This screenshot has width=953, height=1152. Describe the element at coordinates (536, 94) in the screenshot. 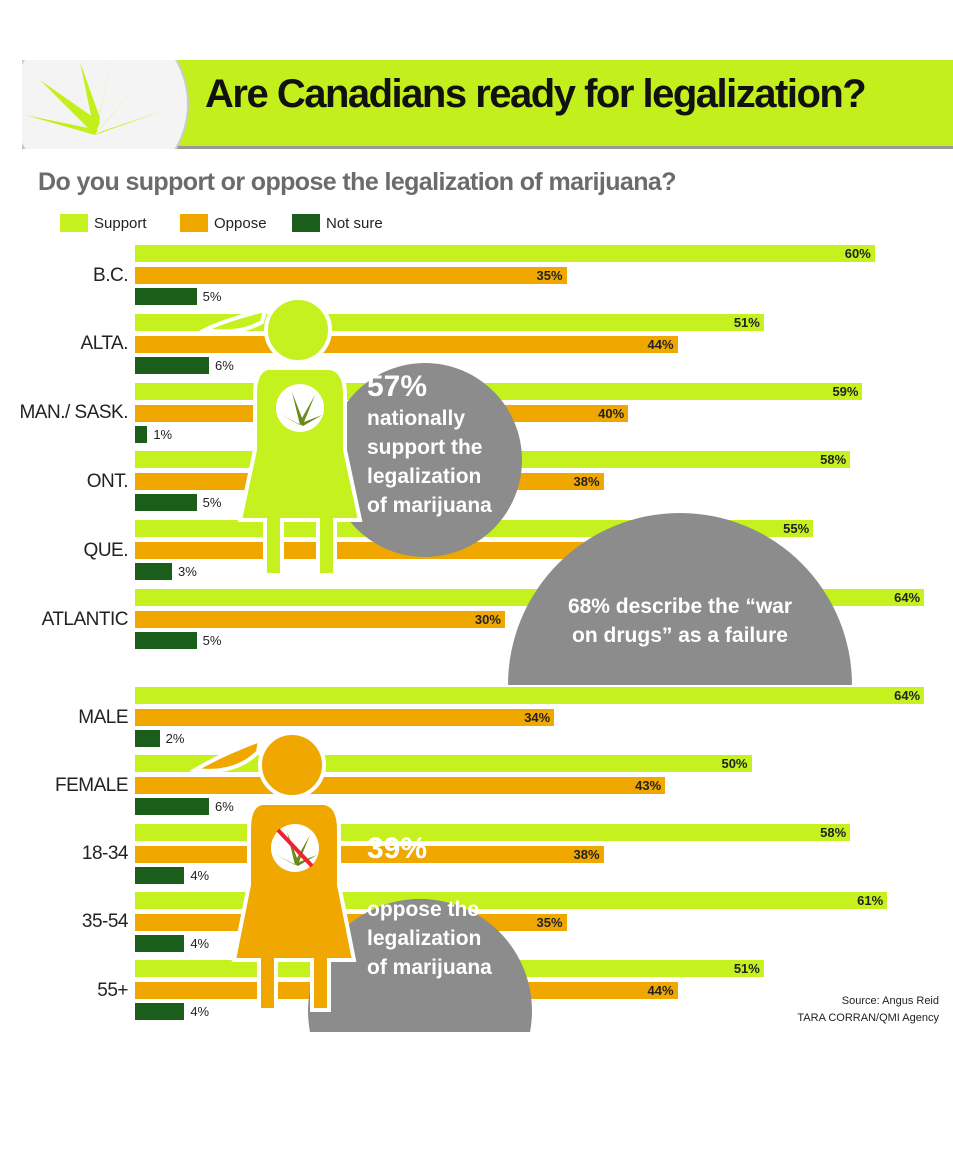

I see `title: Are Canadians ready for legalization?` at that location.